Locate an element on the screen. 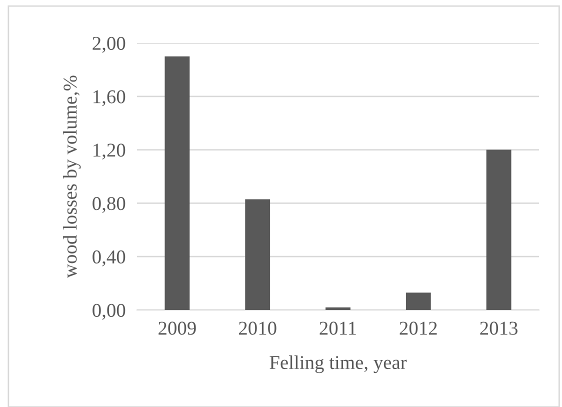 This screenshot has width=562, height=407. x-tick-label: 2013 is located at coordinates (499, 328).